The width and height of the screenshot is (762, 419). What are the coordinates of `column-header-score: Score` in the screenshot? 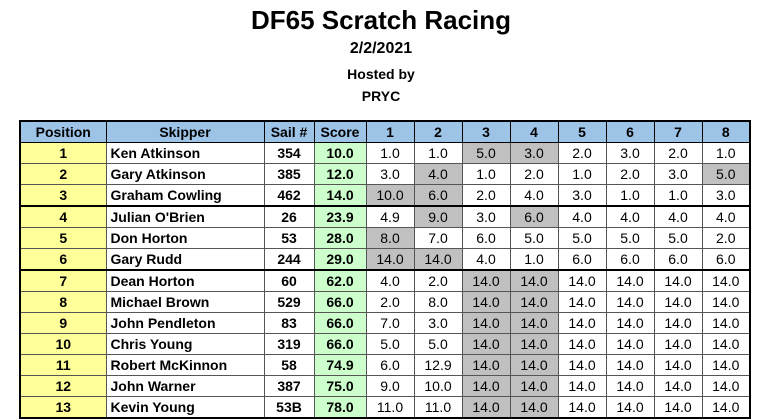 It's located at (340, 131).